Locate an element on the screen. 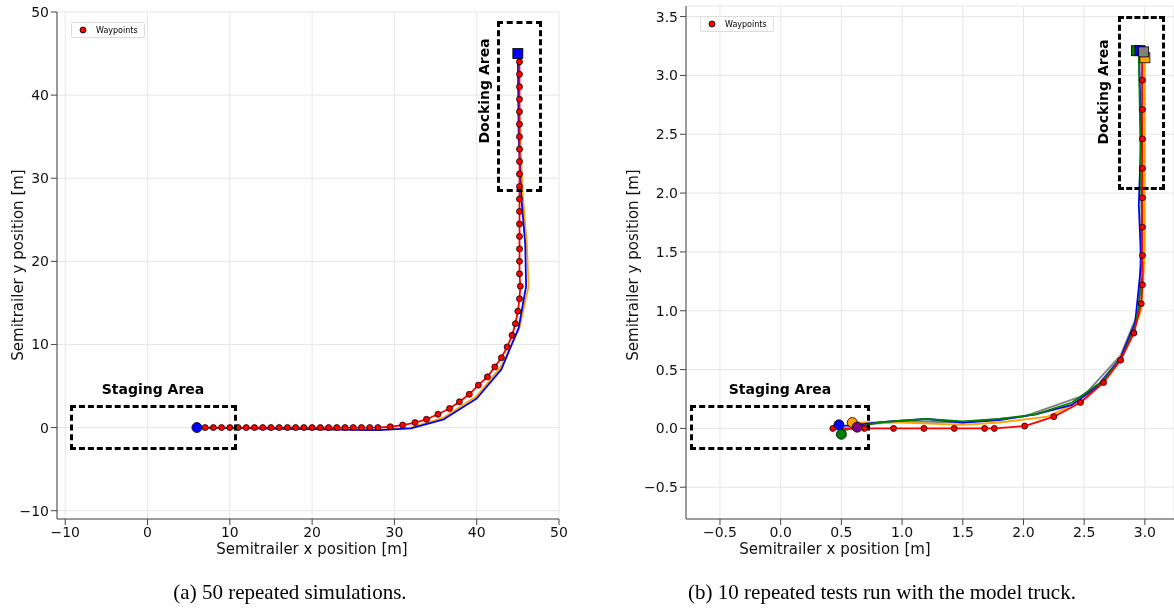 This screenshot has height=612, width=1174. x-tick-label: 1.0 is located at coordinates (902, 531).